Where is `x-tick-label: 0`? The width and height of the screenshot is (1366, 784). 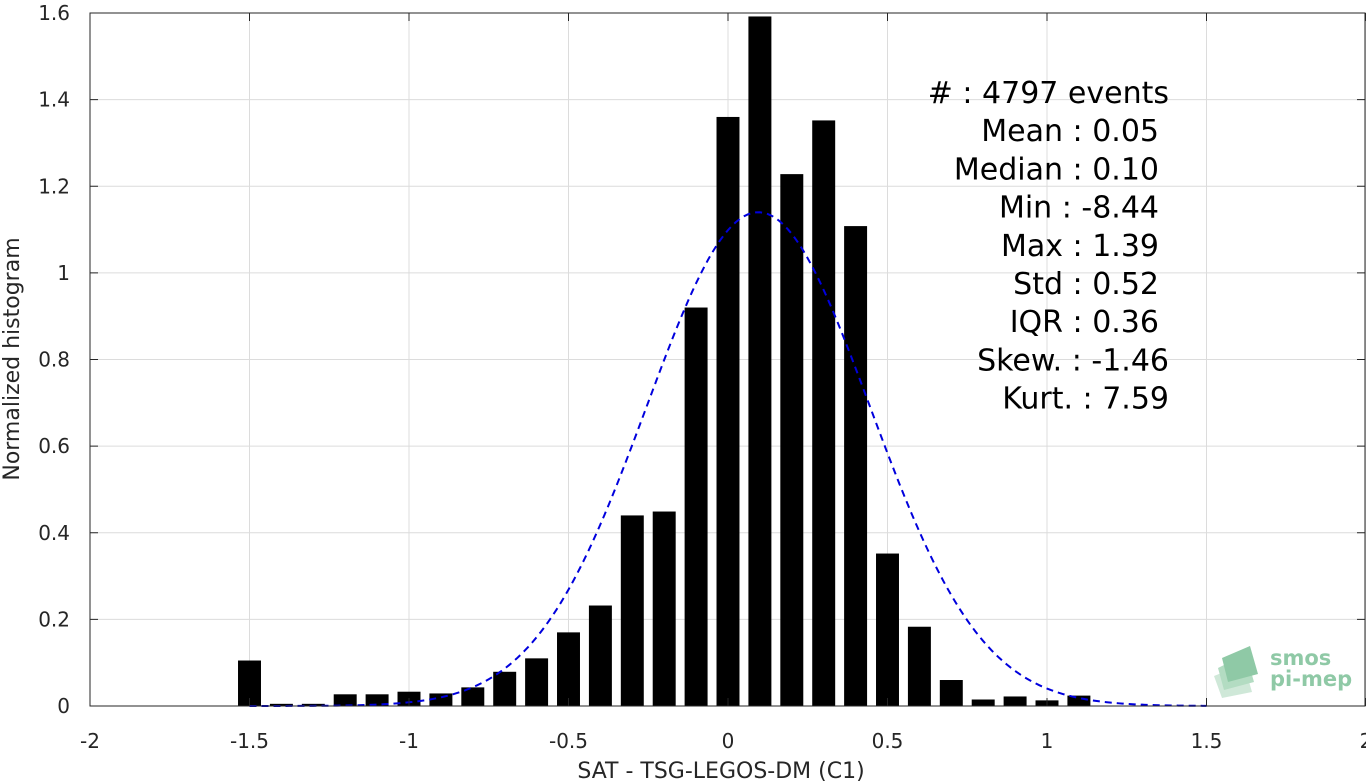
x-tick-label: 0 is located at coordinates (728, 741).